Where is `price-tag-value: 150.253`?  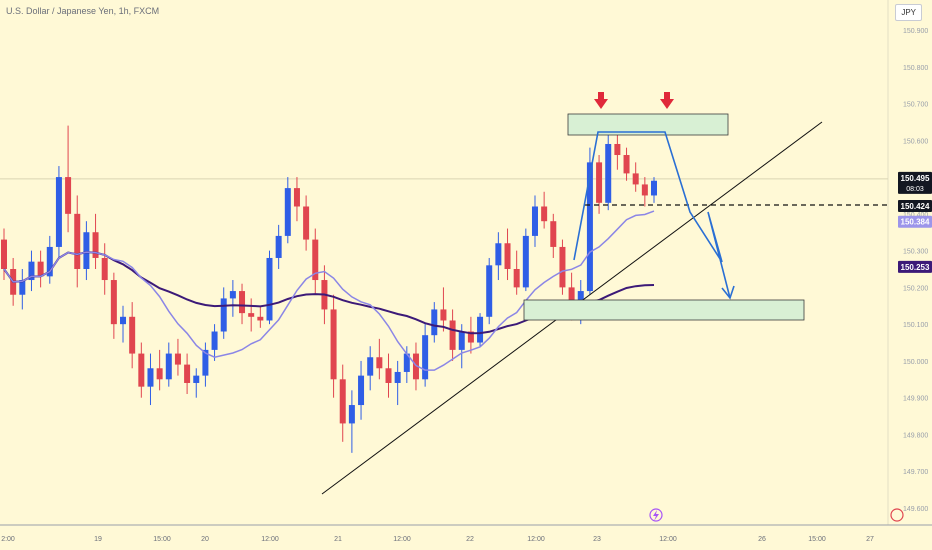
price-tag-value: 150.253 is located at coordinates (915, 267).